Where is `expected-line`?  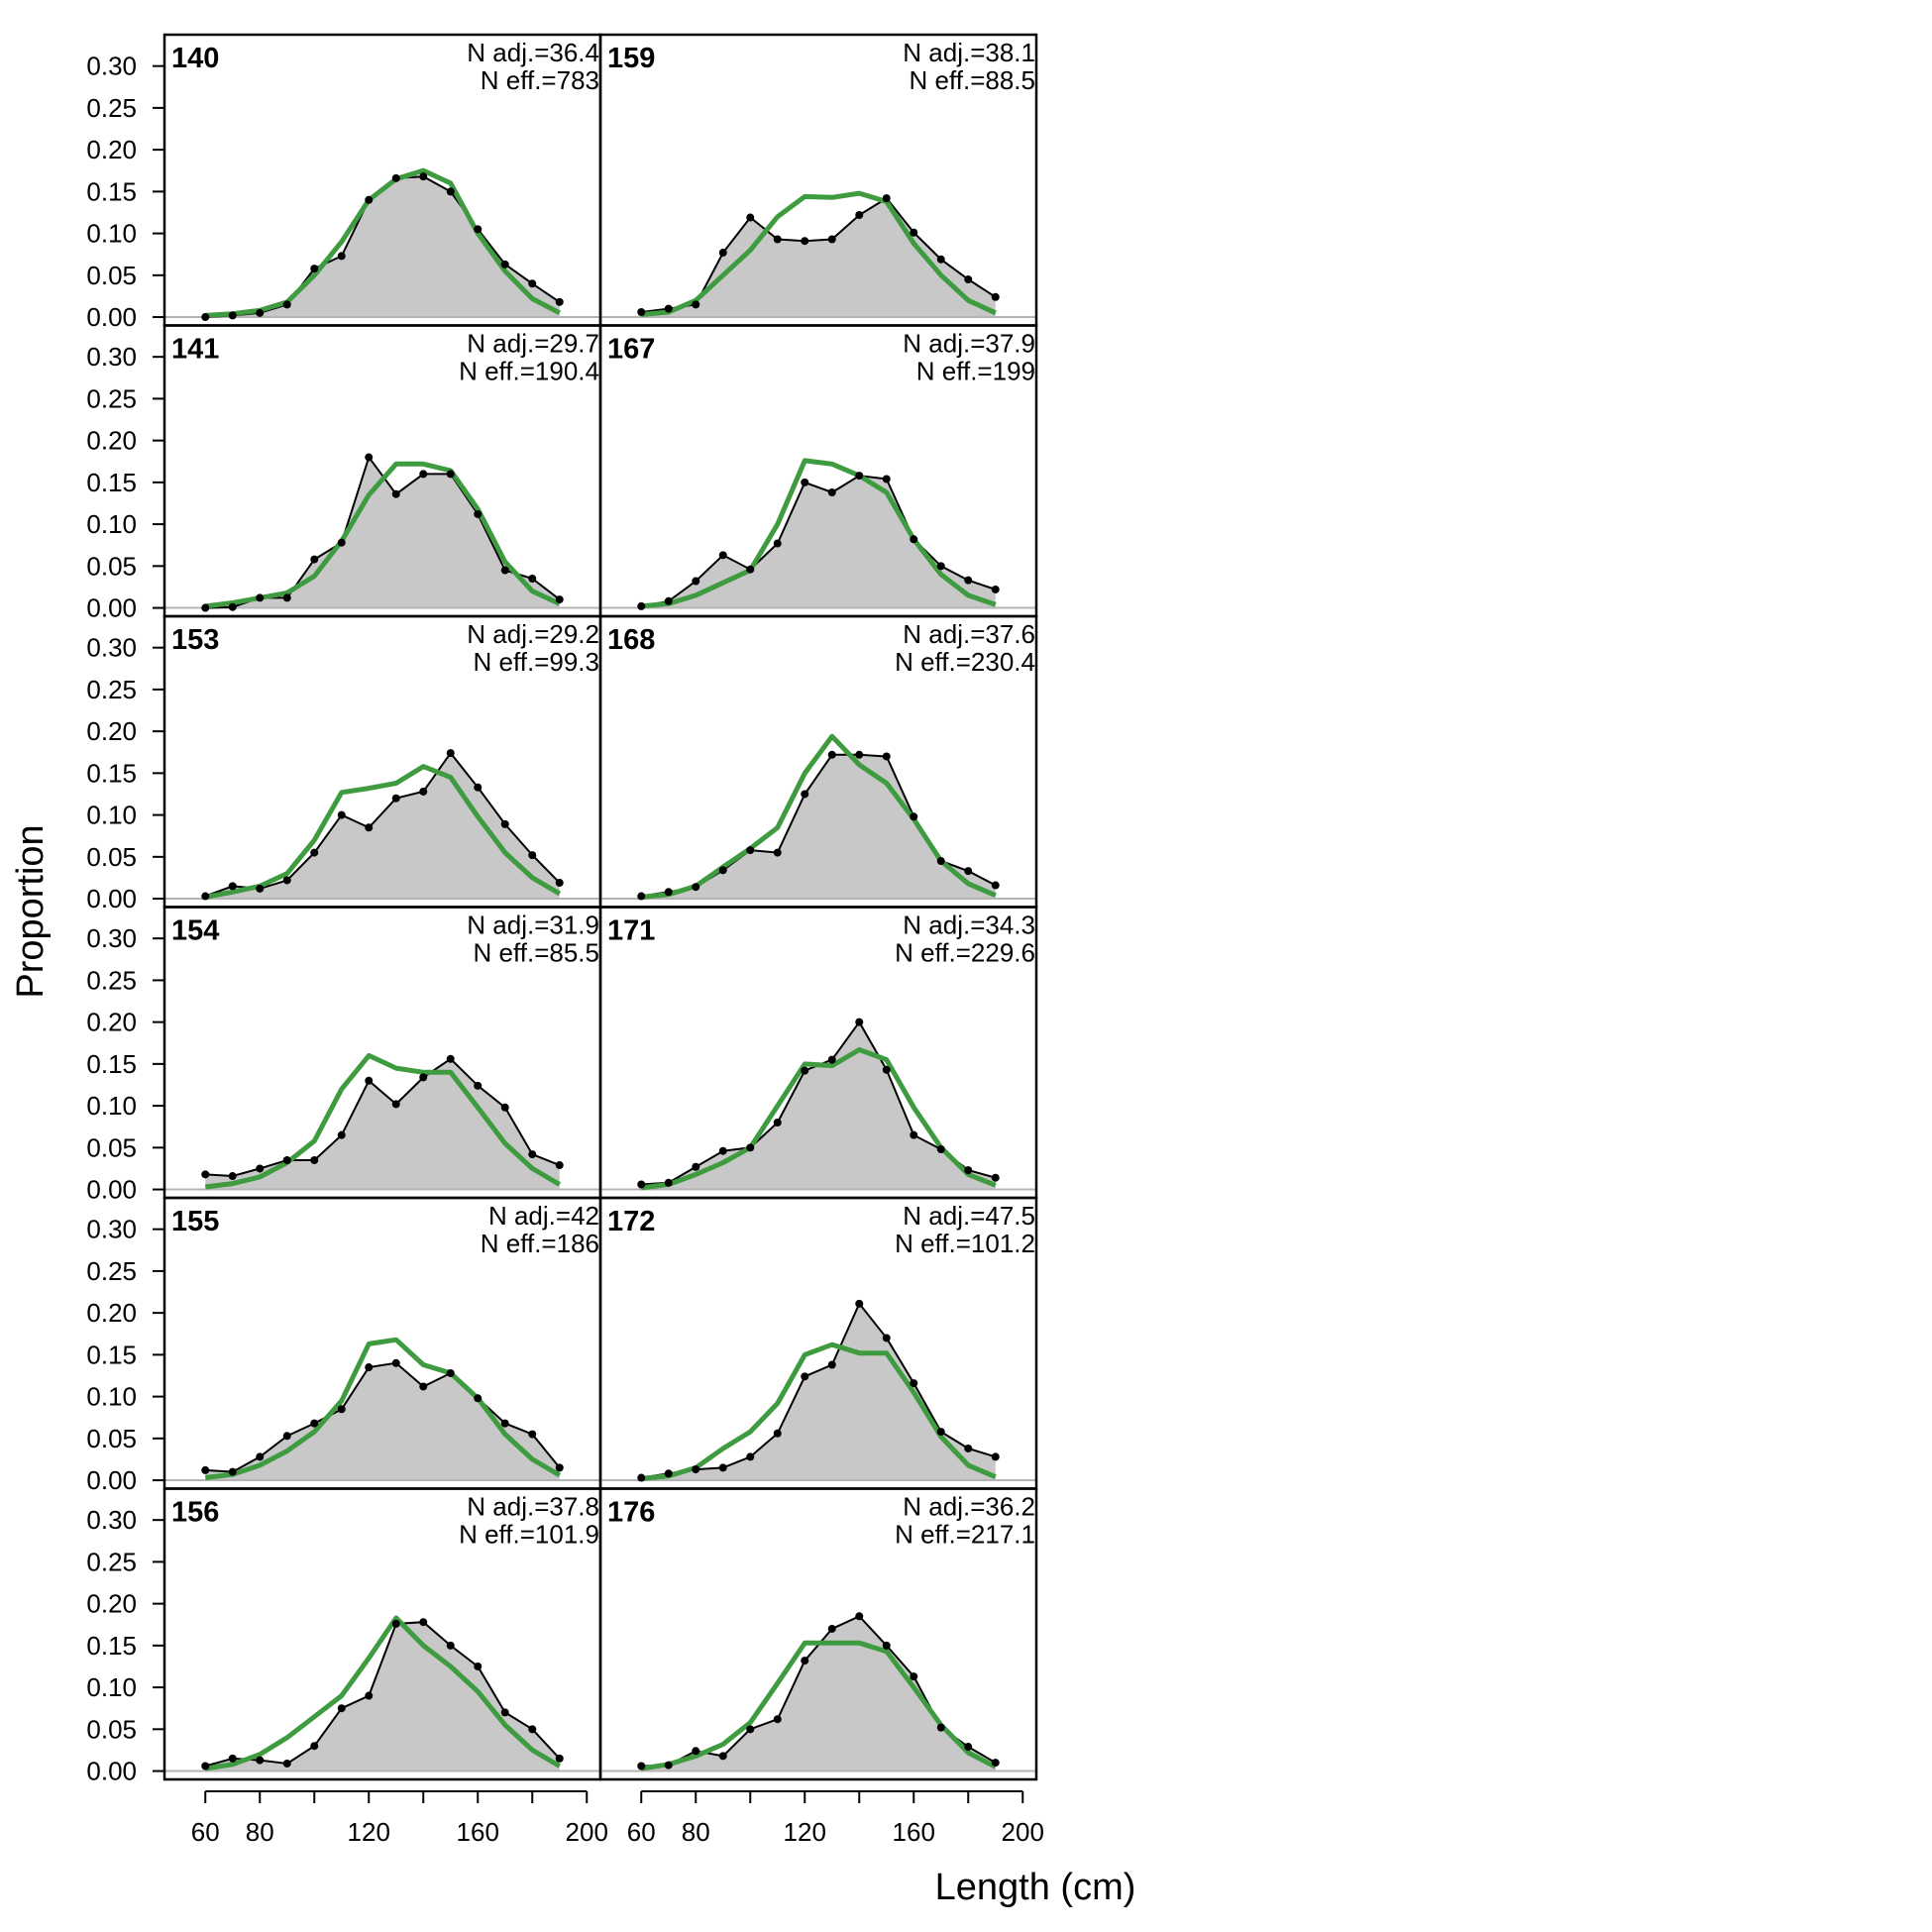 expected-line is located at coordinates (819, 816).